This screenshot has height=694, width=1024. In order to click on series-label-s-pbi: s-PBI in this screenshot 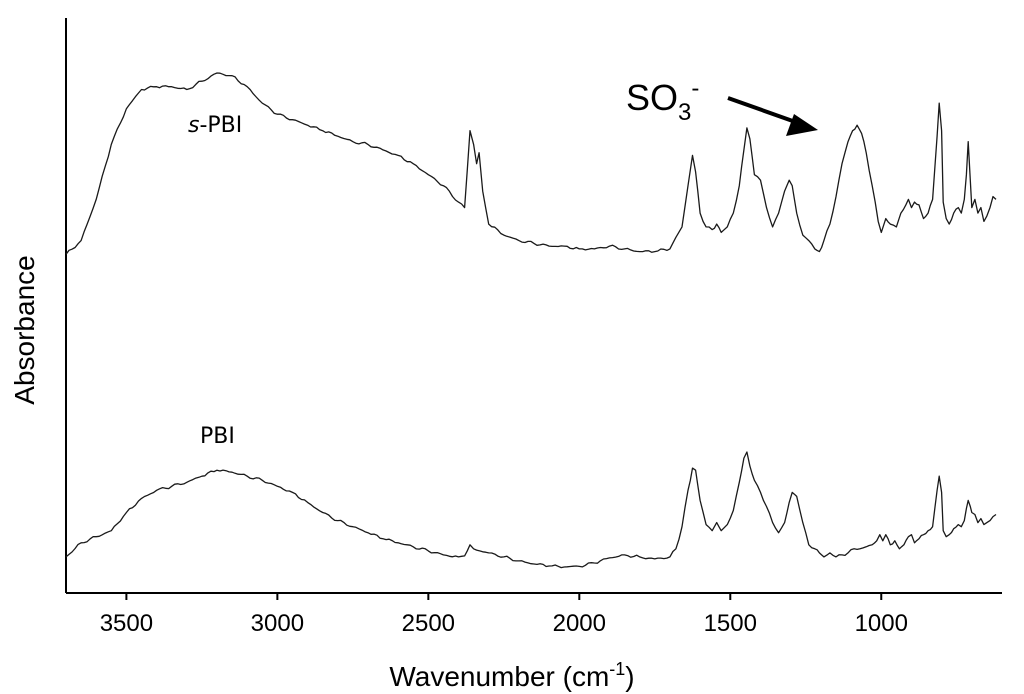, I will do `click(215, 125)`.